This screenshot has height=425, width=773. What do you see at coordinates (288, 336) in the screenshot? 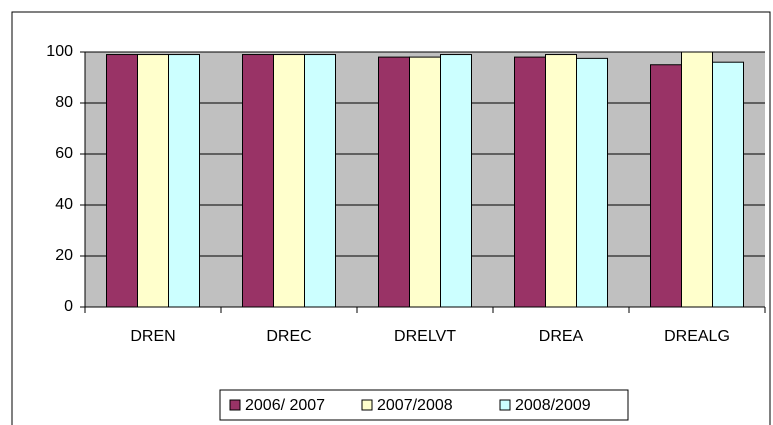
I see `x-tick-label: DREC` at bounding box center [288, 336].